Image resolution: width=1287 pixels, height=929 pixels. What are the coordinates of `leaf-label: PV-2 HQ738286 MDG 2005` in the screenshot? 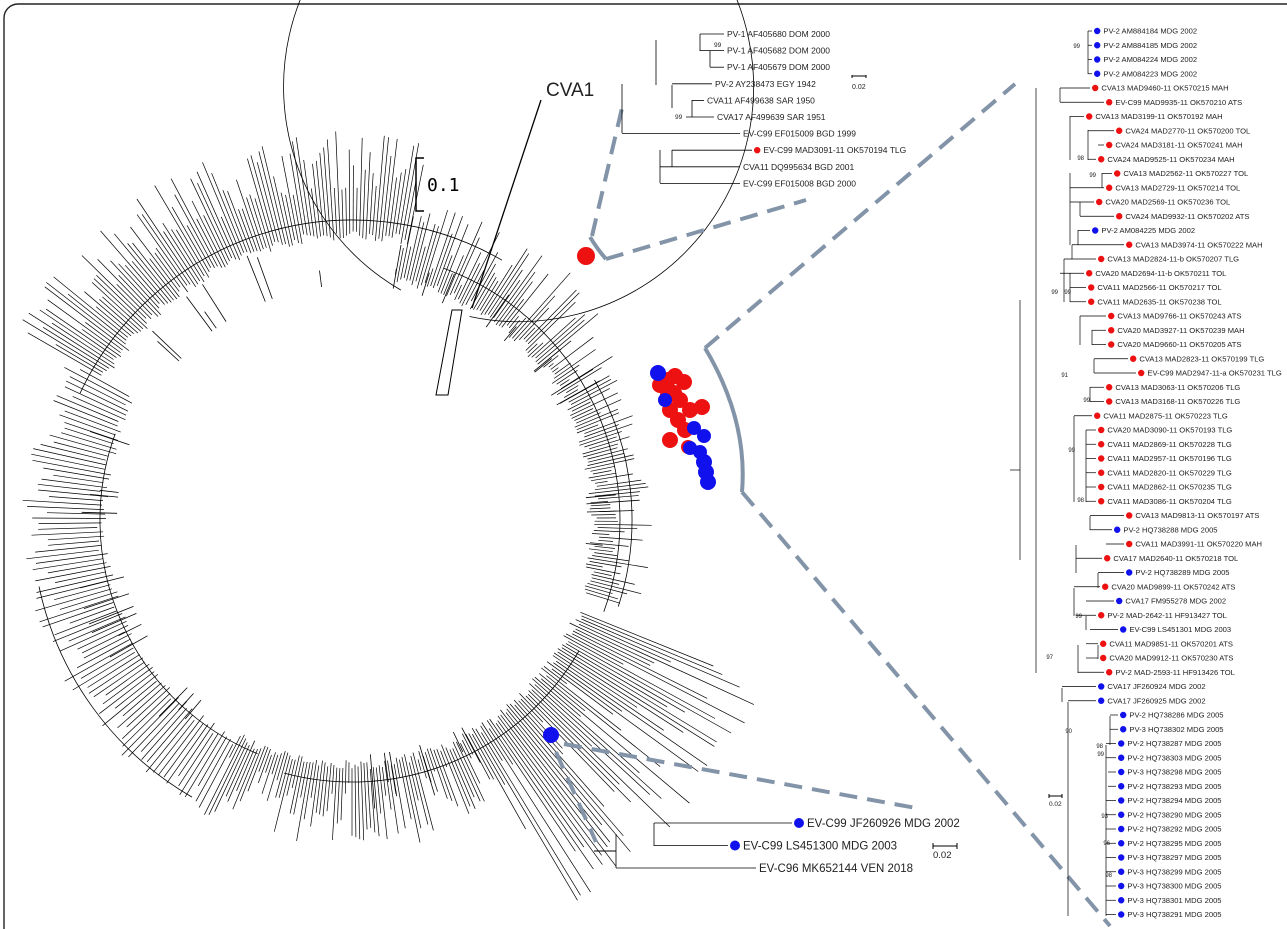 It's located at (1176, 715).